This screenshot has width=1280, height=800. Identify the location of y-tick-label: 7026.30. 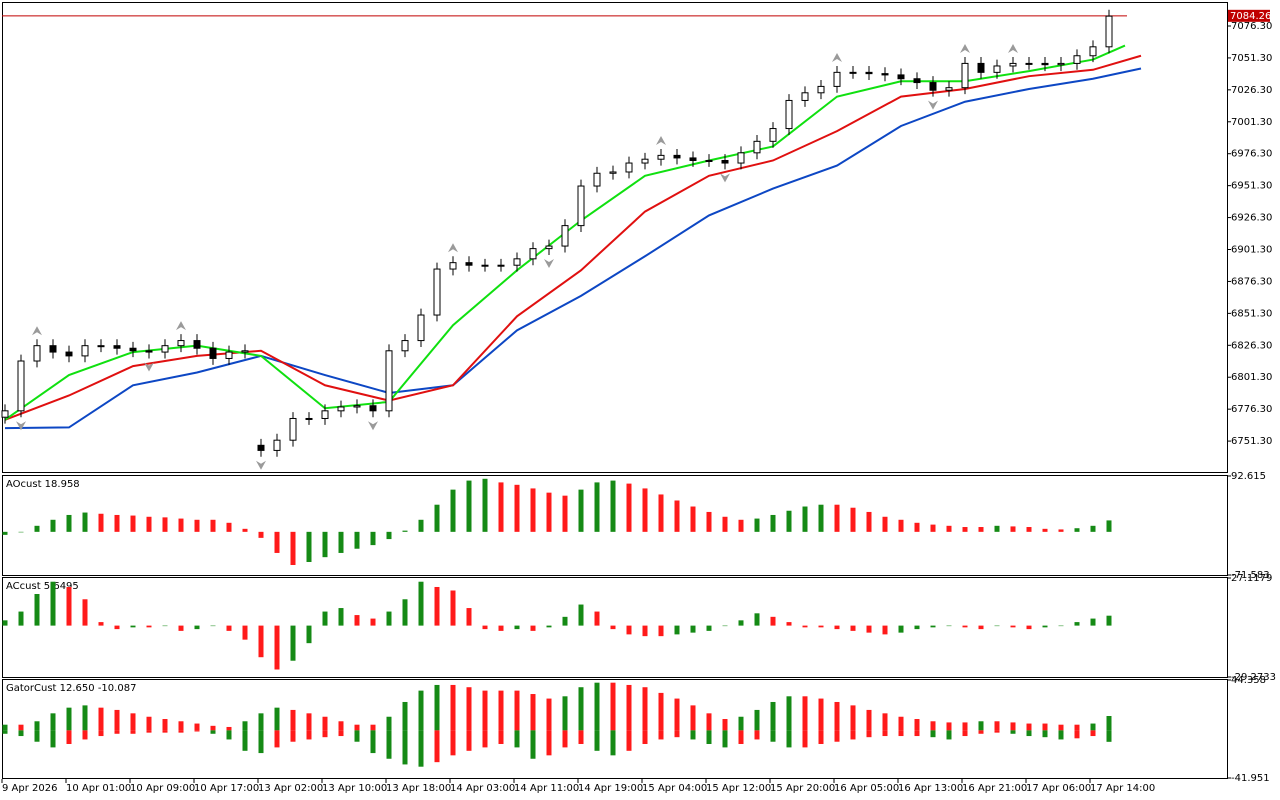
(1251, 90).